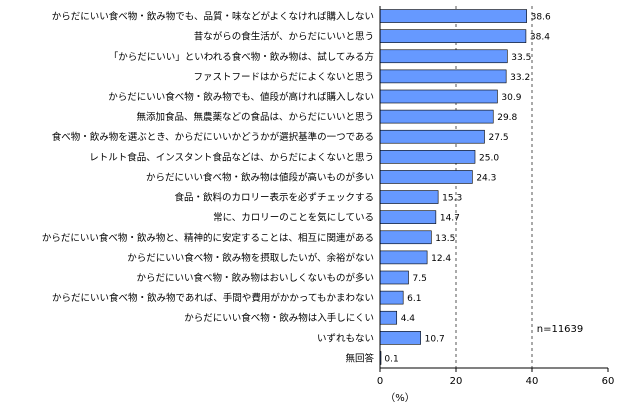  Describe the element at coordinates (231, 157) in the screenshot. I see `category-label-8: レトルト食品、インスタント食品などは、からだによくないと思う` at that location.